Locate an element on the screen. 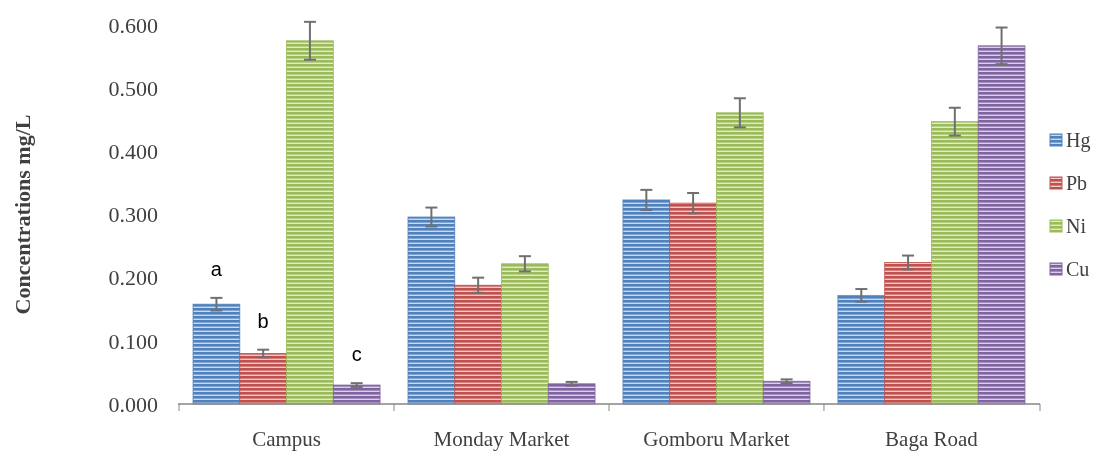 The width and height of the screenshot is (1102, 457). y-tick-label: 0.600 is located at coordinates (133, 25).